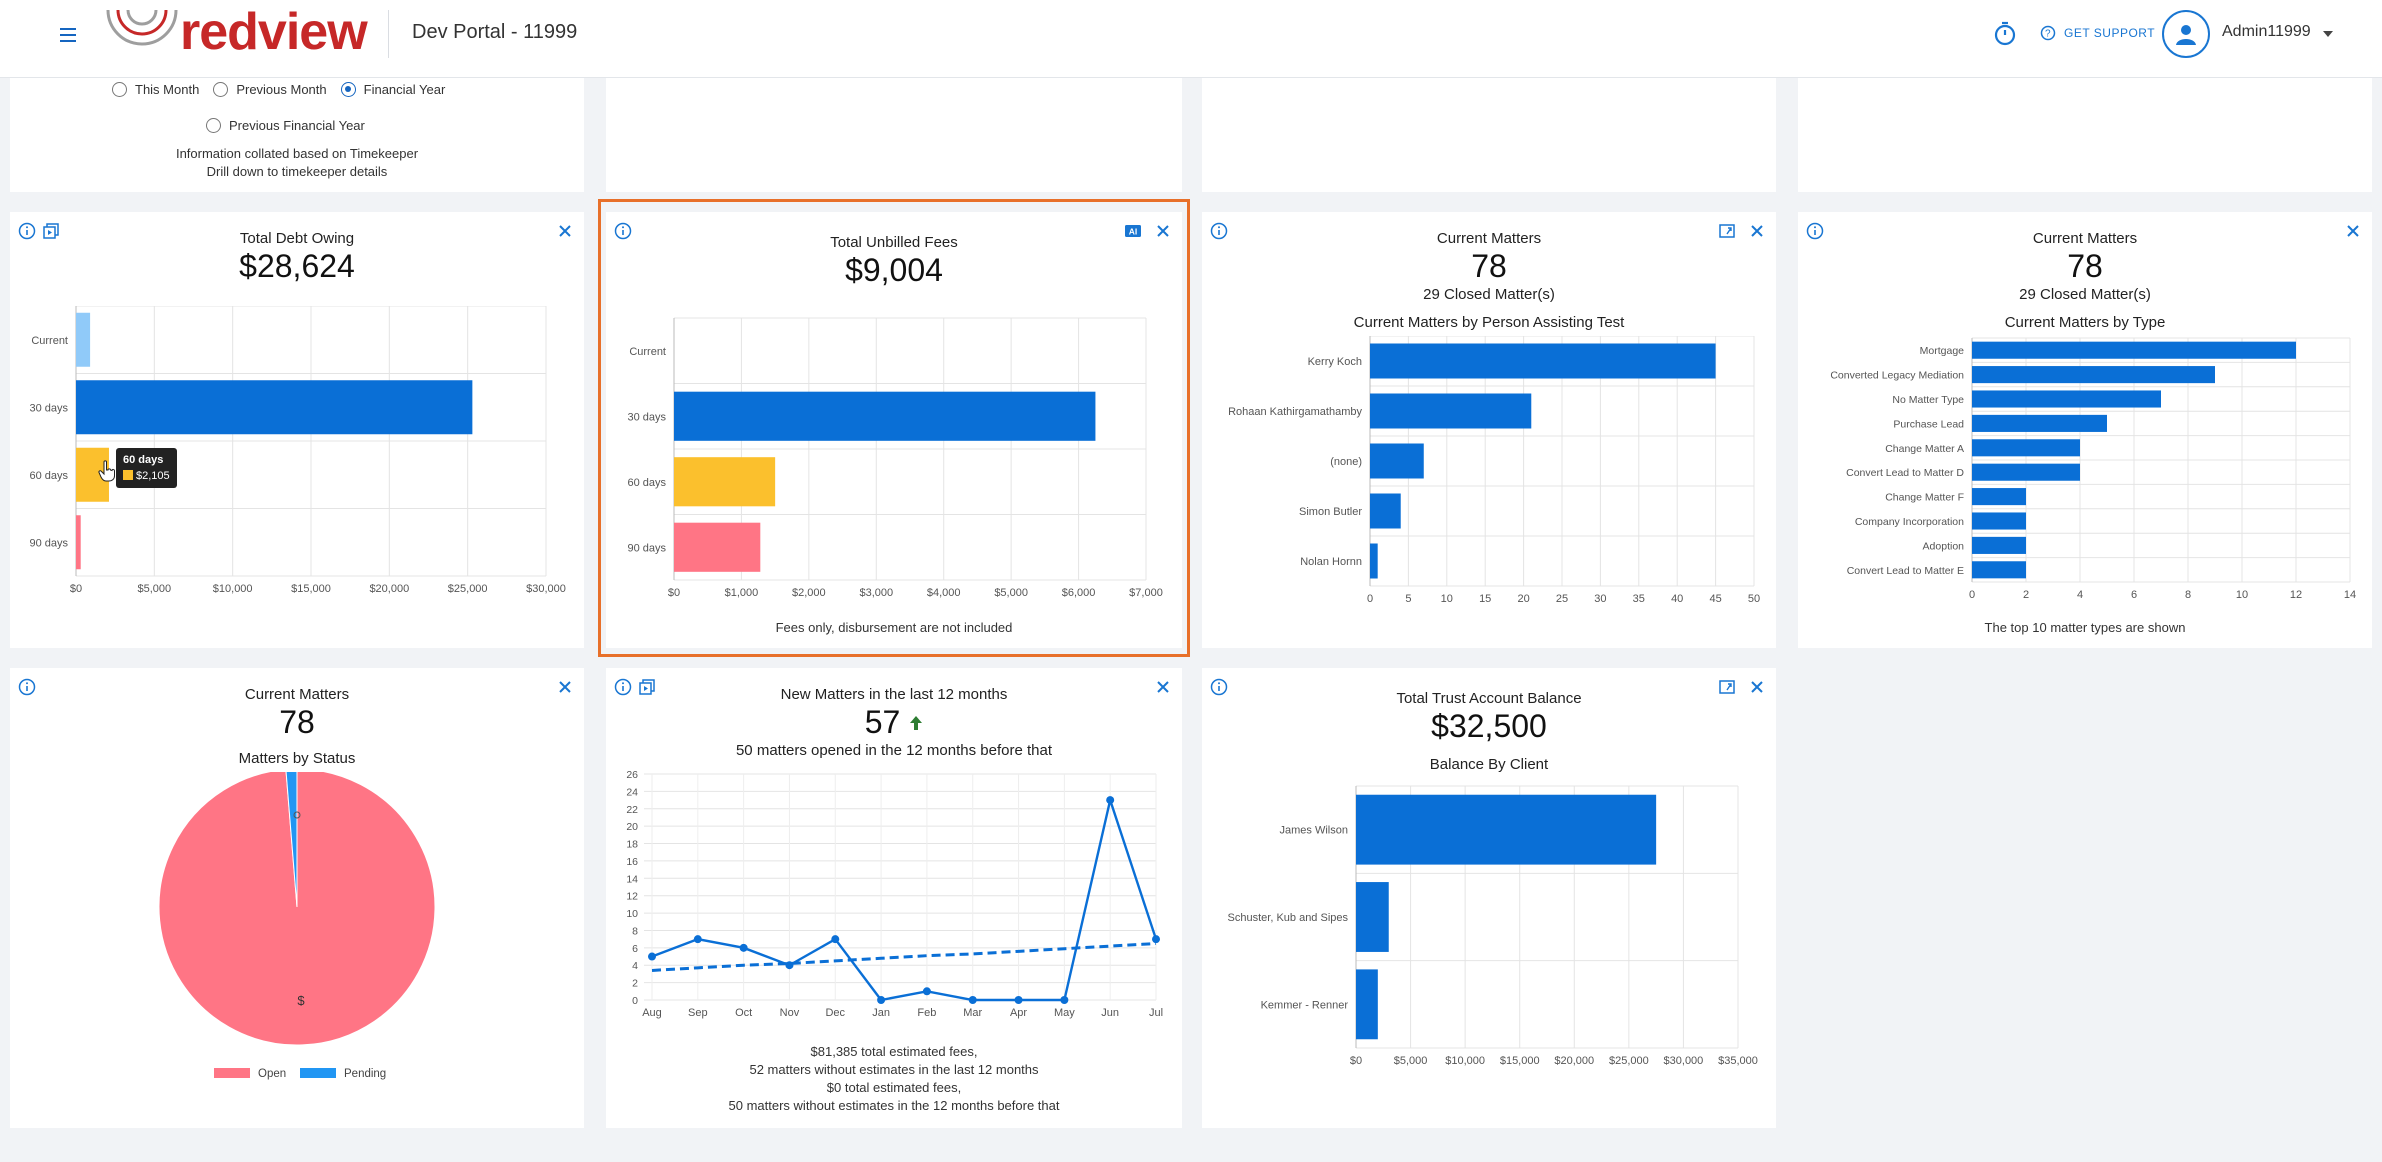 The width and height of the screenshot is (2382, 1162). Describe the element at coordinates (1331, 562) in the screenshot. I see `category-label: Nolan Hornn` at that location.